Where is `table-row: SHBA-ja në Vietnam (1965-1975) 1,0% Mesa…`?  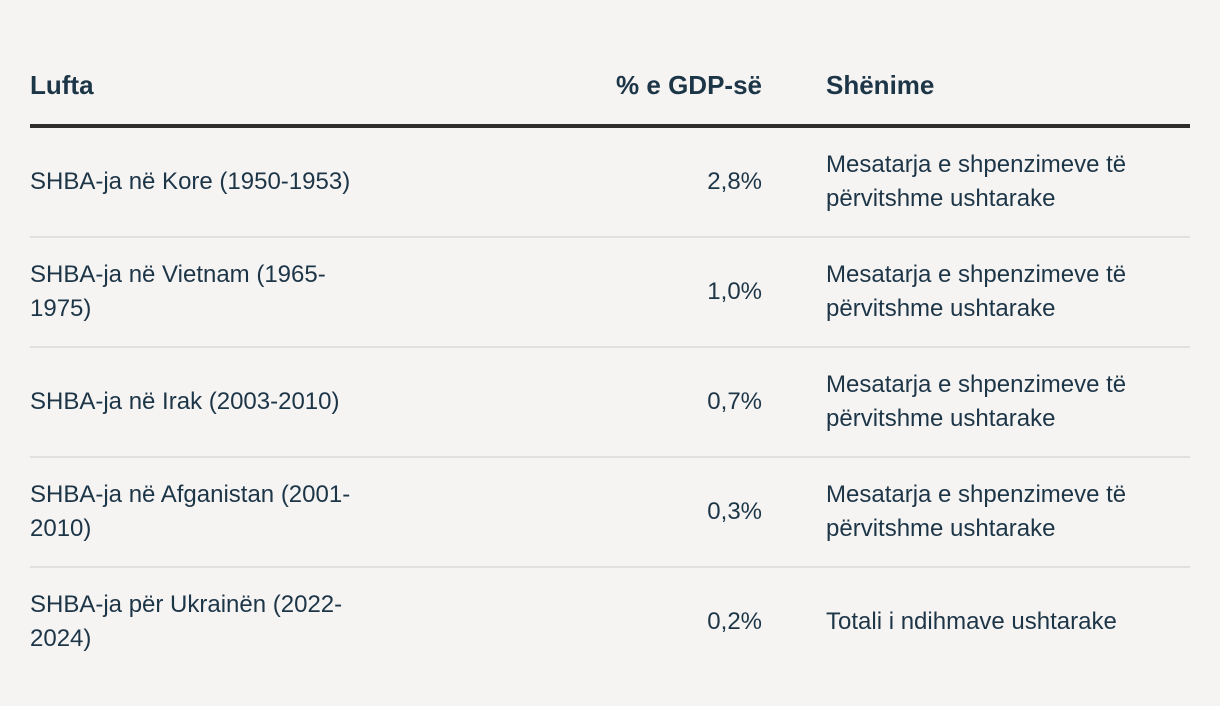
table-row: SHBA-ja në Vietnam (1965-1975) 1,0% Mesa… is located at coordinates (610, 292).